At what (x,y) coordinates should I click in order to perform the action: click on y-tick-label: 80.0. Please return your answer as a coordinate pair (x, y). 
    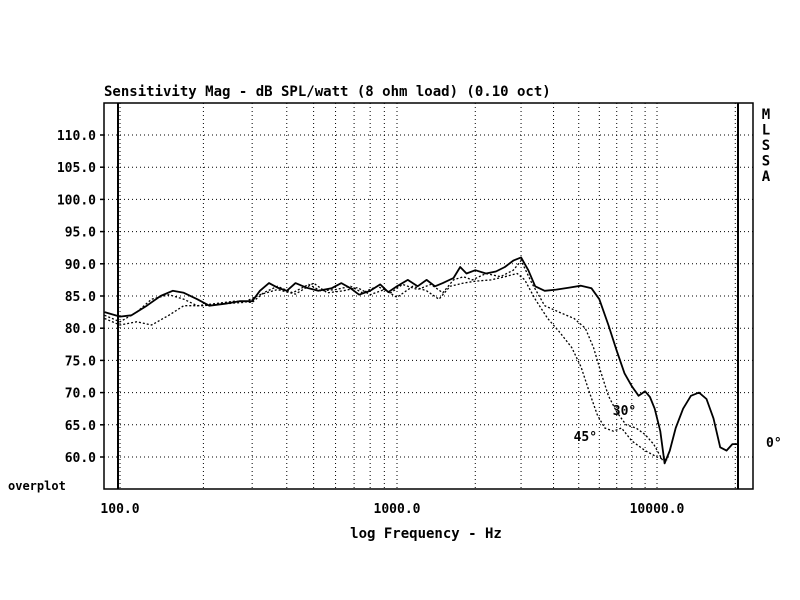
    Looking at the image, I should click on (80, 329).